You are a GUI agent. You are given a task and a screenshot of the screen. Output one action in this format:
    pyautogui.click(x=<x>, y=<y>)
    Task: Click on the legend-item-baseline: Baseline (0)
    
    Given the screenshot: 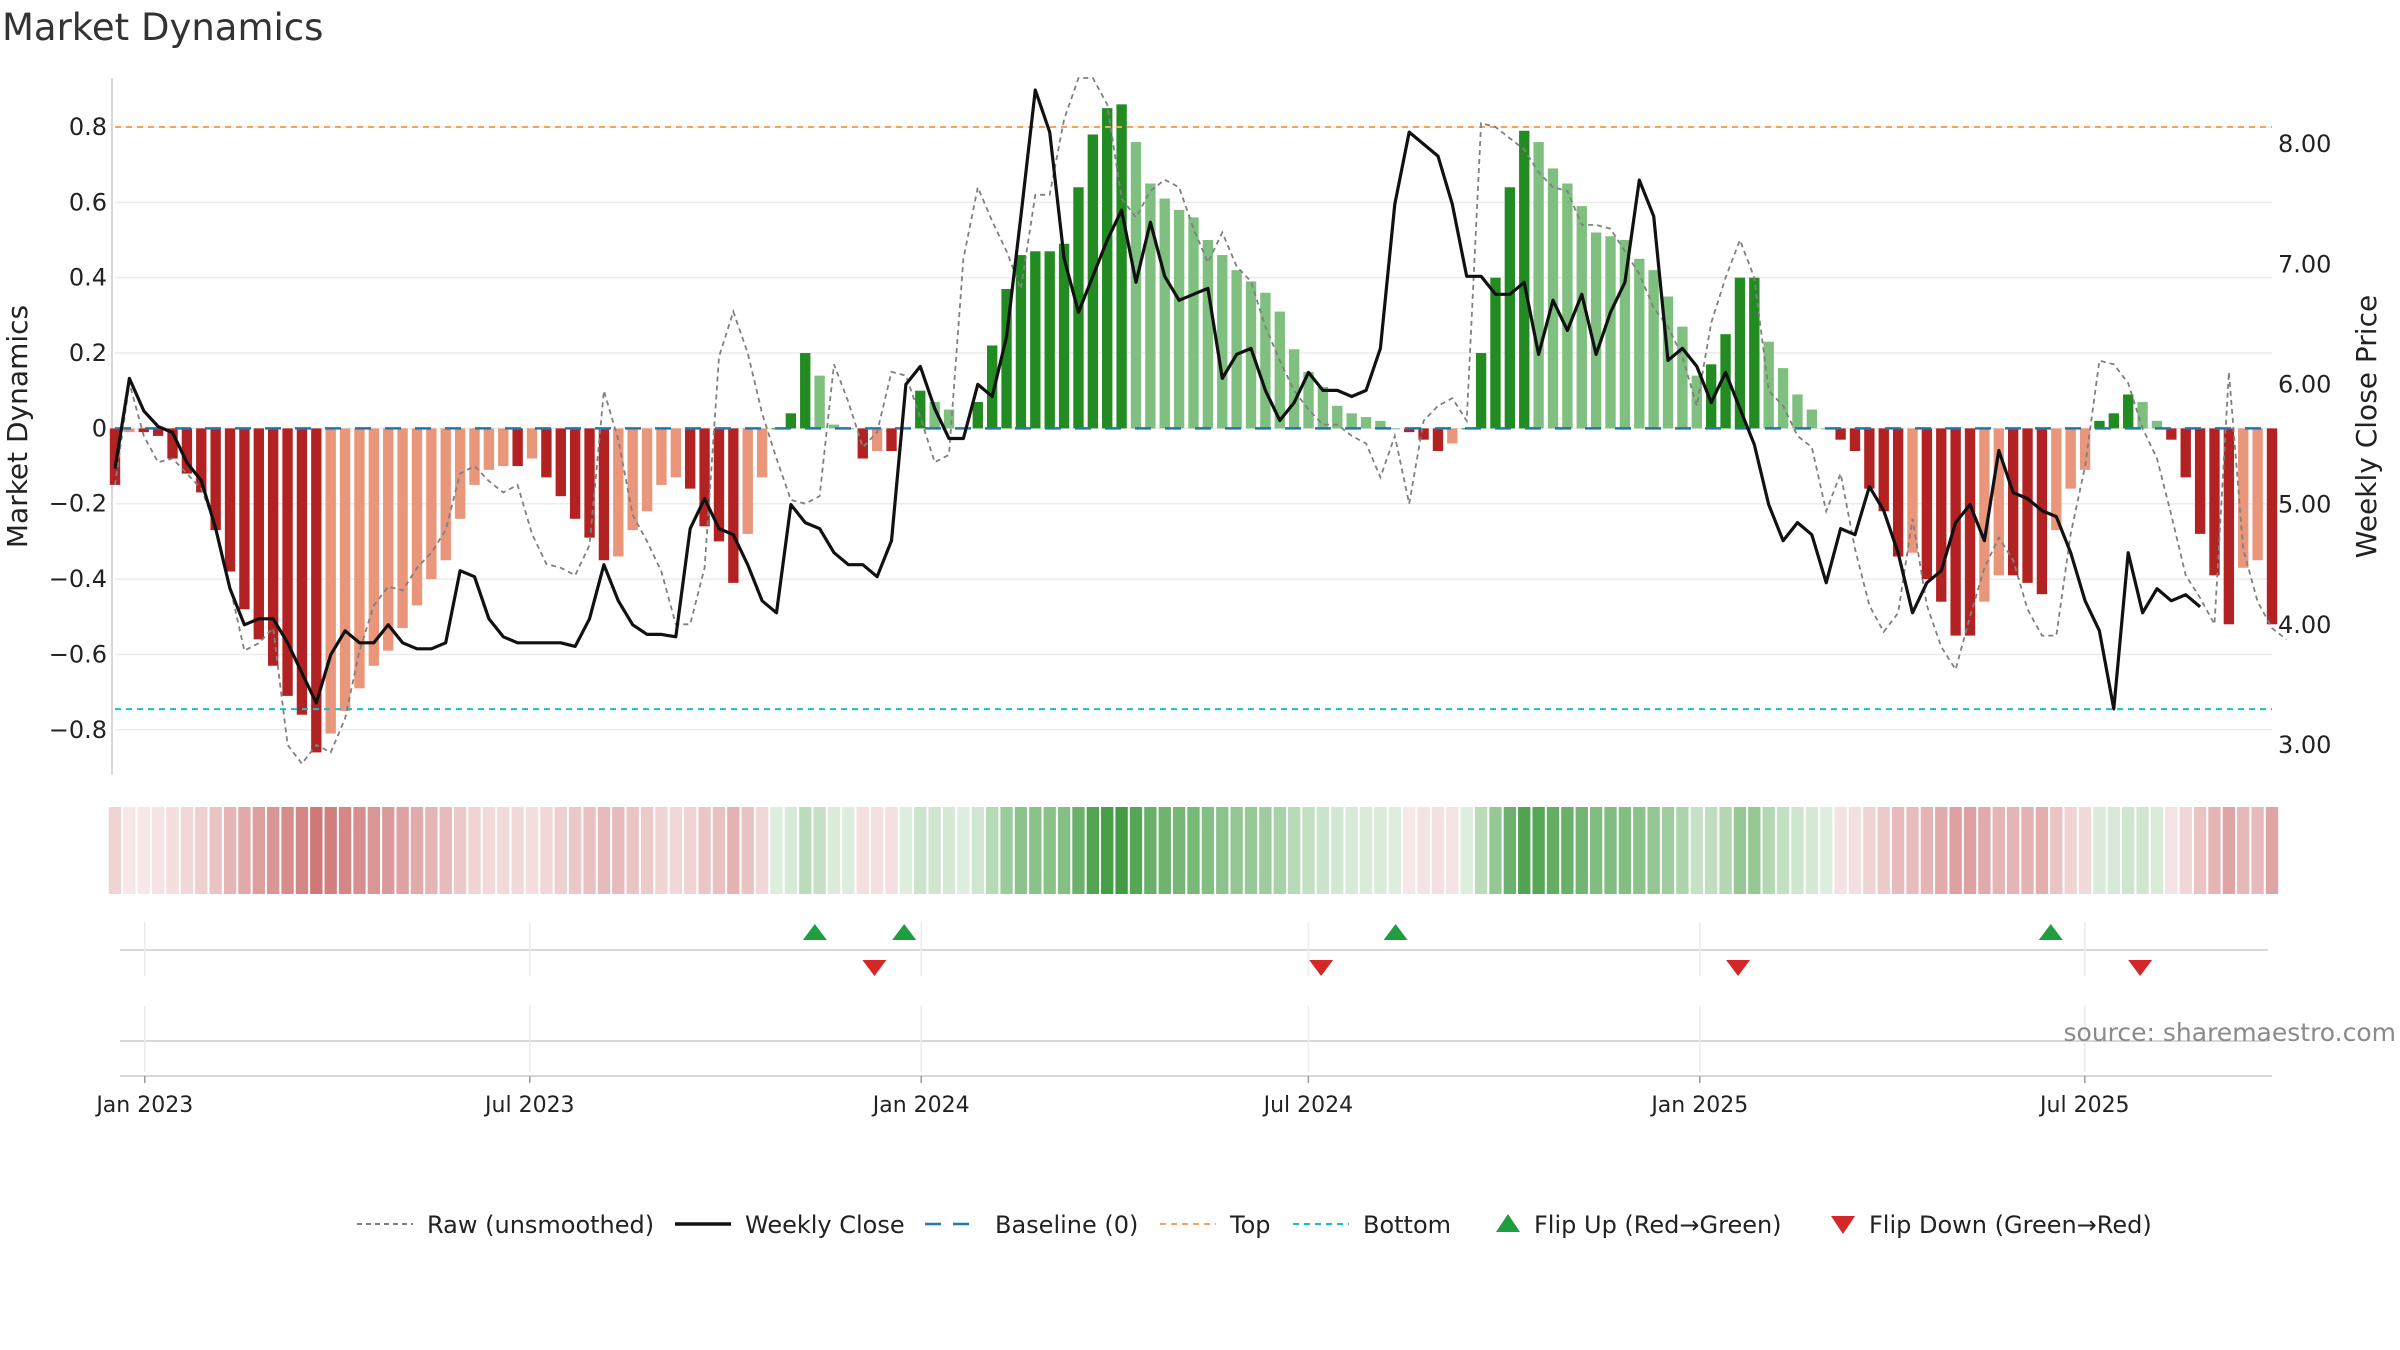 What is the action you would take?
    pyautogui.click(x=1031, y=1225)
    